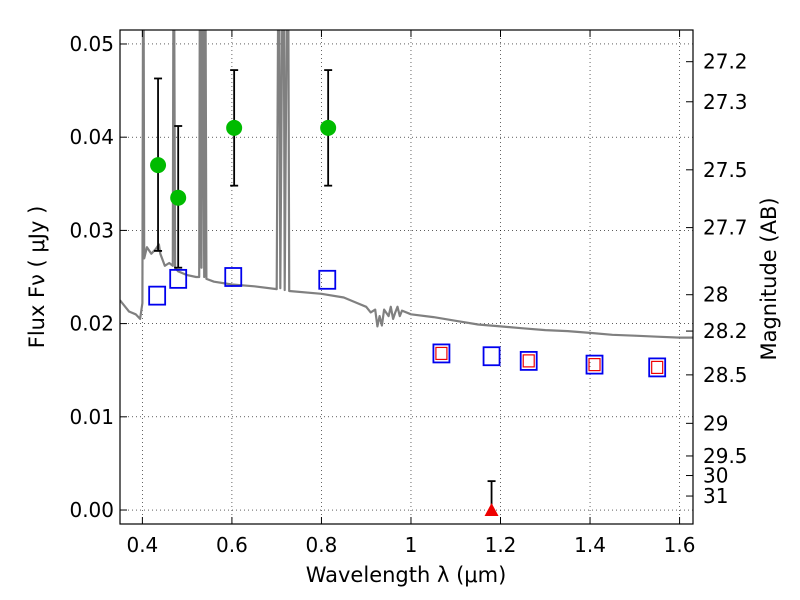 The height and width of the screenshot is (600, 800). What do you see at coordinates (725, 102) in the screenshot?
I see `magnitude-tick-label: 27.3` at bounding box center [725, 102].